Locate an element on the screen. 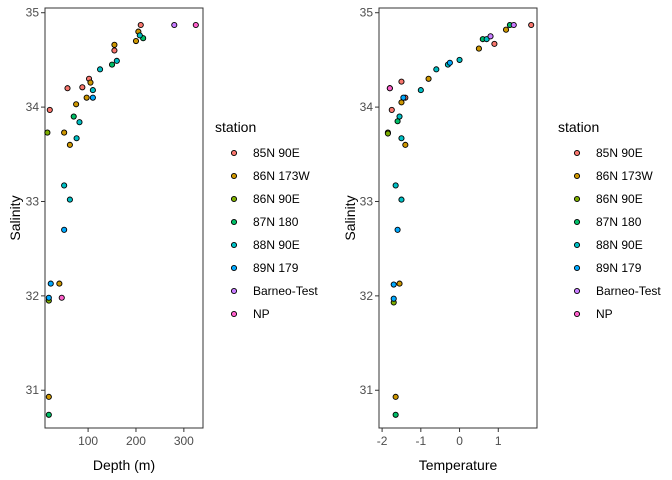  x-tick-label: -1 is located at coordinates (420, 441).